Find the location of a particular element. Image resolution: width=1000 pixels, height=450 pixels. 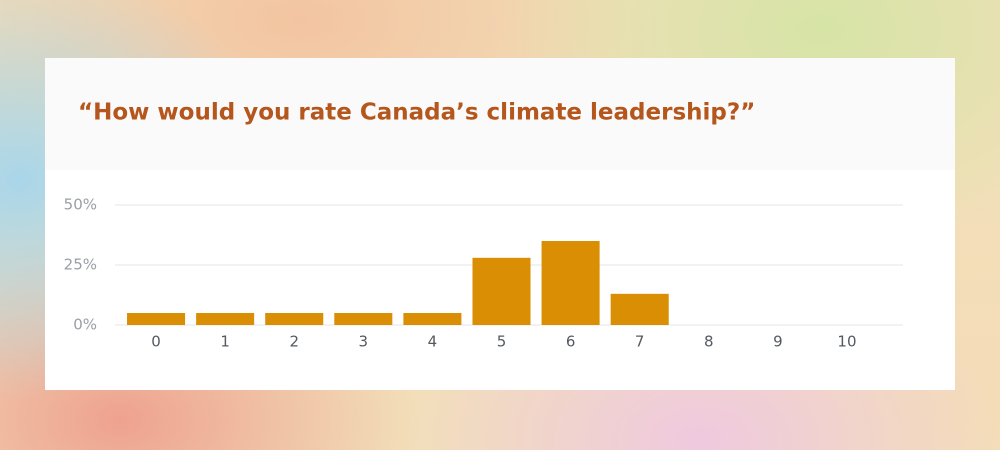

x-tick-label: 10 is located at coordinates (846, 342).